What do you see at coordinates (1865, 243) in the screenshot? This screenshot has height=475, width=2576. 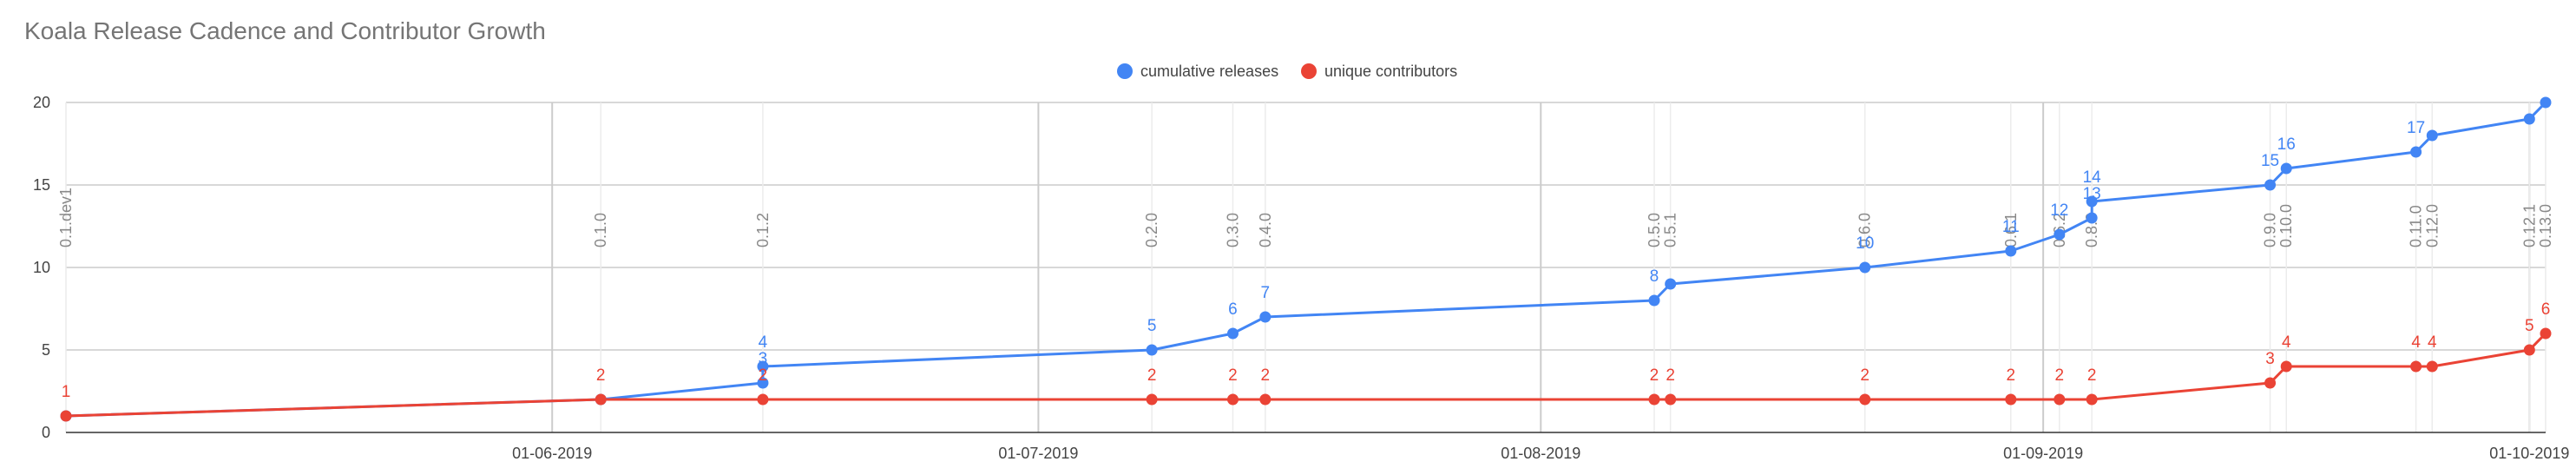 I see `data-label-cumulative-releases-9: 10` at bounding box center [1865, 243].